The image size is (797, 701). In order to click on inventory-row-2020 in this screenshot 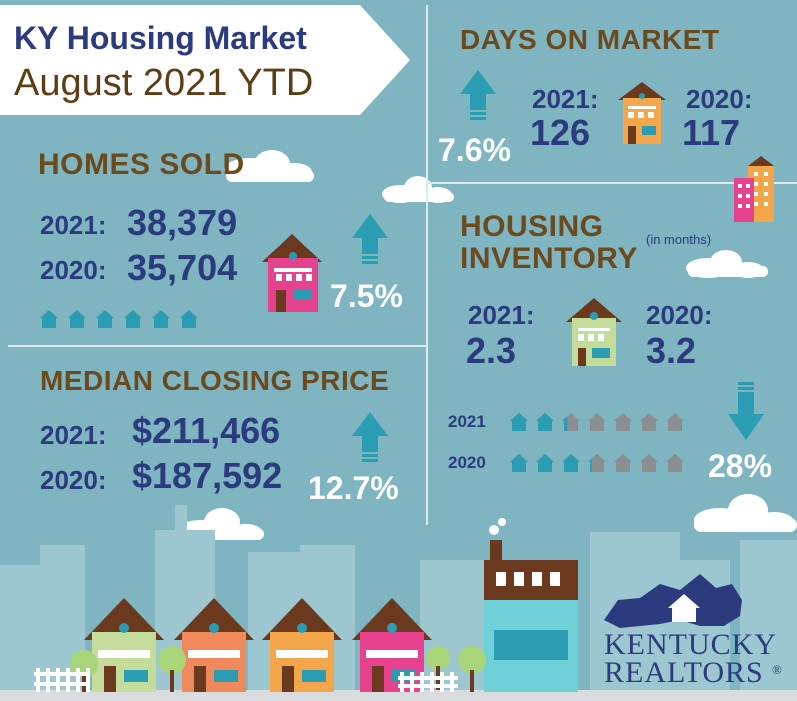, I will do `click(597, 463)`.